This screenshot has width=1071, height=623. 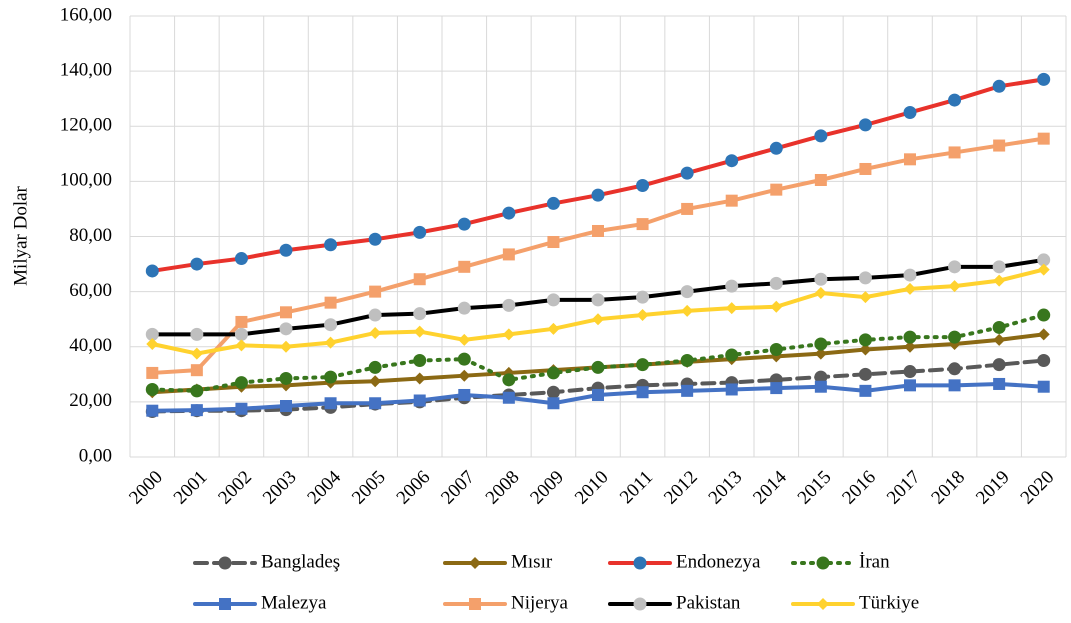 I want to click on x-tick-label: 2015, so click(x=815, y=488).